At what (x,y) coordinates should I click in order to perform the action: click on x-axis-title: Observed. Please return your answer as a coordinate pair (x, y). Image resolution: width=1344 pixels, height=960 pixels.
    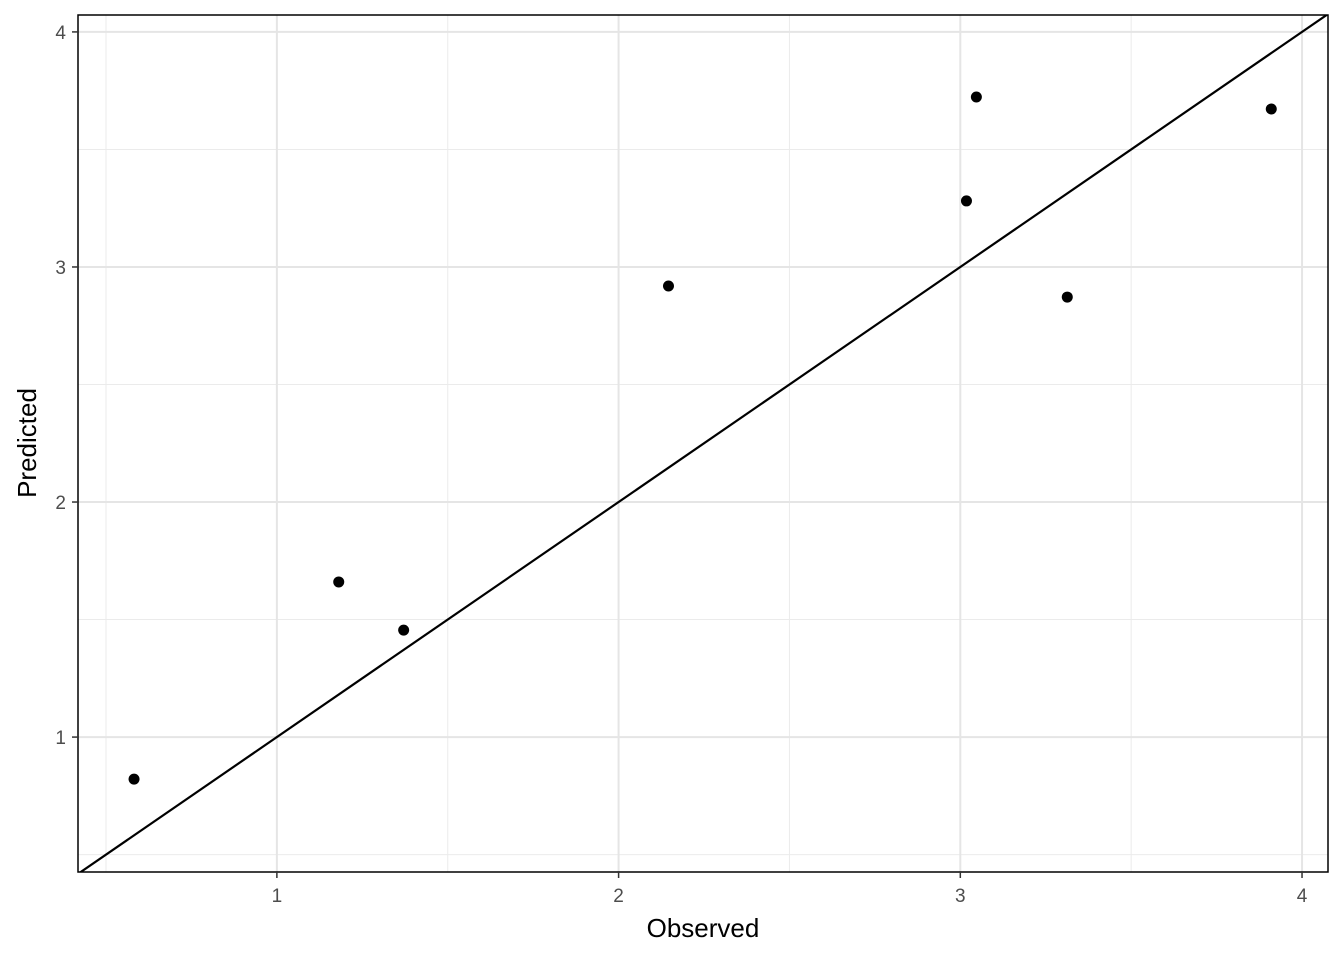
    Looking at the image, I should click on (703, 928).